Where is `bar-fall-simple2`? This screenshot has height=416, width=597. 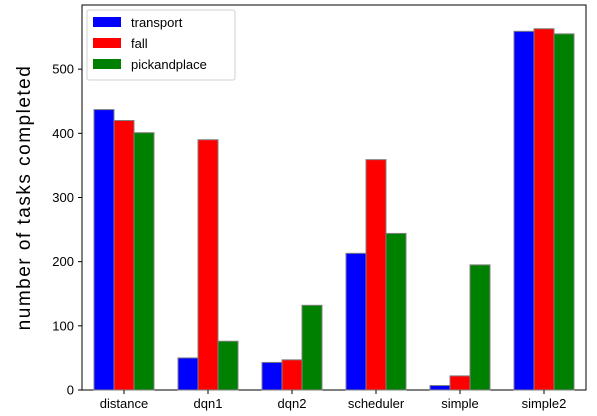
bar-fall-simple2 is located at coordinates (544, 209).